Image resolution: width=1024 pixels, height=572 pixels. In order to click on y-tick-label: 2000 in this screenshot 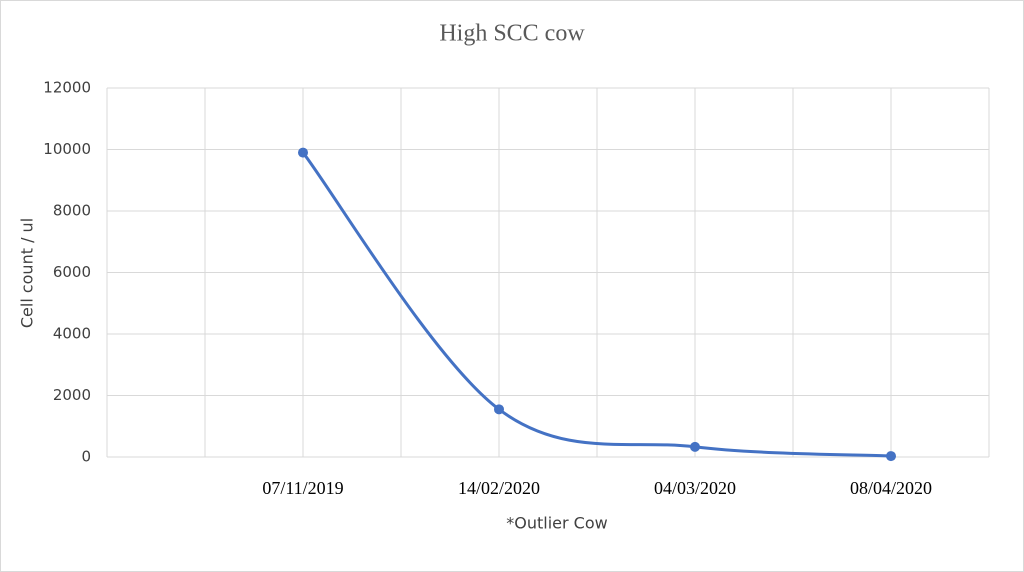, I will do `click(72, 395)`.